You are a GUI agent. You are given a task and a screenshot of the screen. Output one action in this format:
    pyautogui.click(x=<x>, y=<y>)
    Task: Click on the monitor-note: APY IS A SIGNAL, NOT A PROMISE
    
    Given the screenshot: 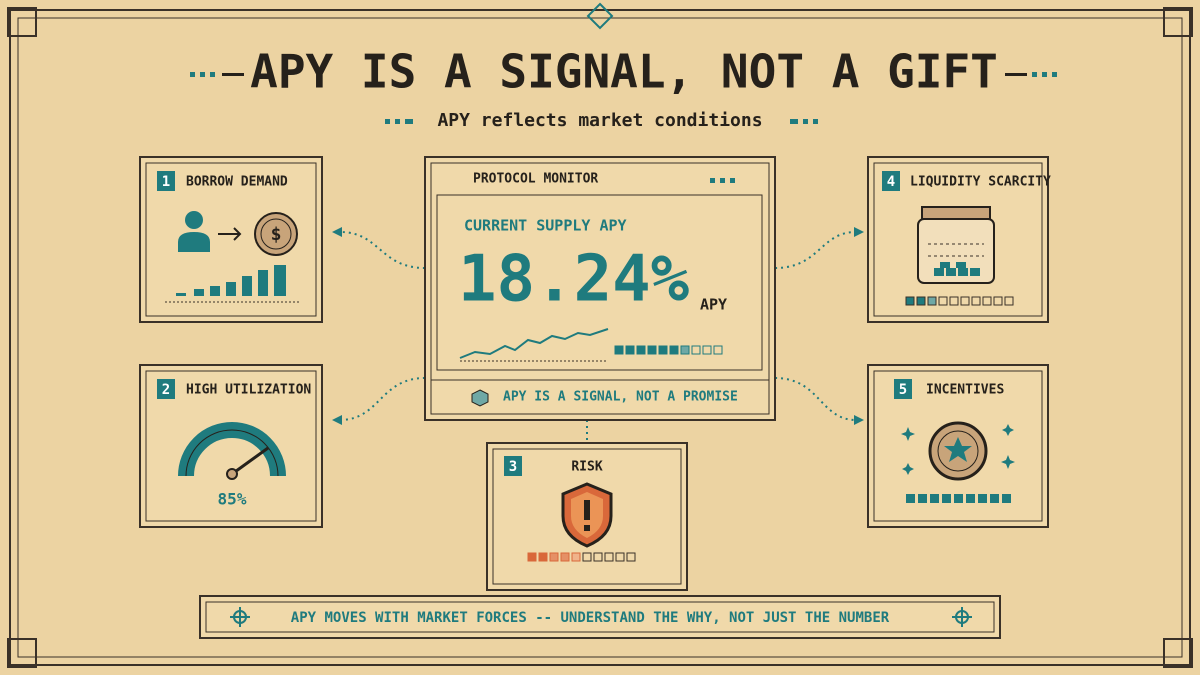 What is the action you would take?
    pyautogui.click(x=620, y=397)
    